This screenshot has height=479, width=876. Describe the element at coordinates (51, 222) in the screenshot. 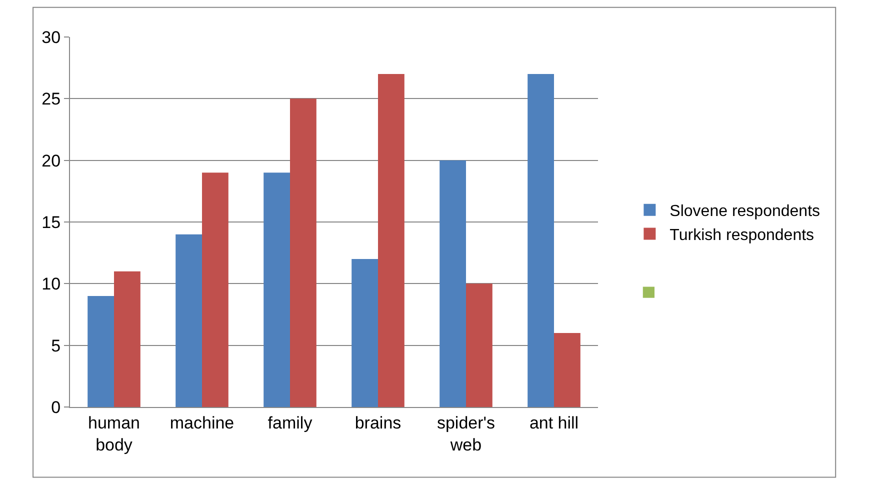

I see `y-tick-label: 15` at that location.